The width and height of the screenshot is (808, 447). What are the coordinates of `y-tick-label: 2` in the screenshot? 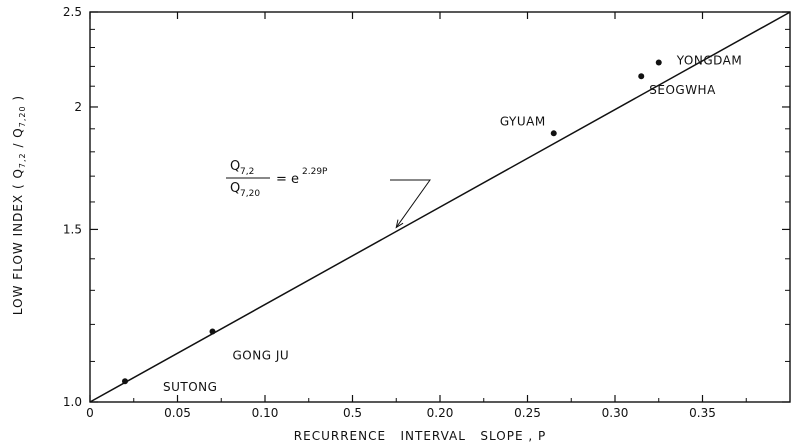 It's located at (78, 107).